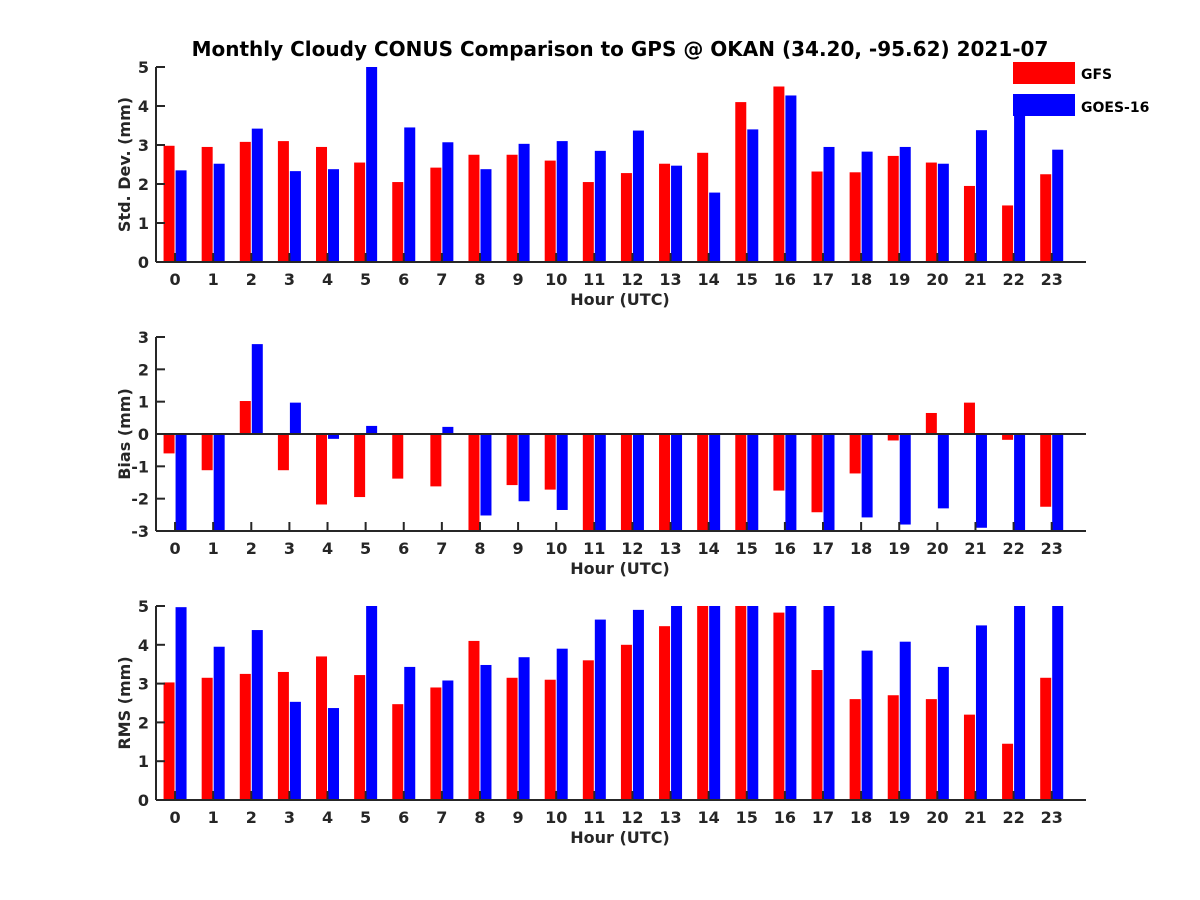  I want to click on x-tick-label: 10, so click(556, 817).